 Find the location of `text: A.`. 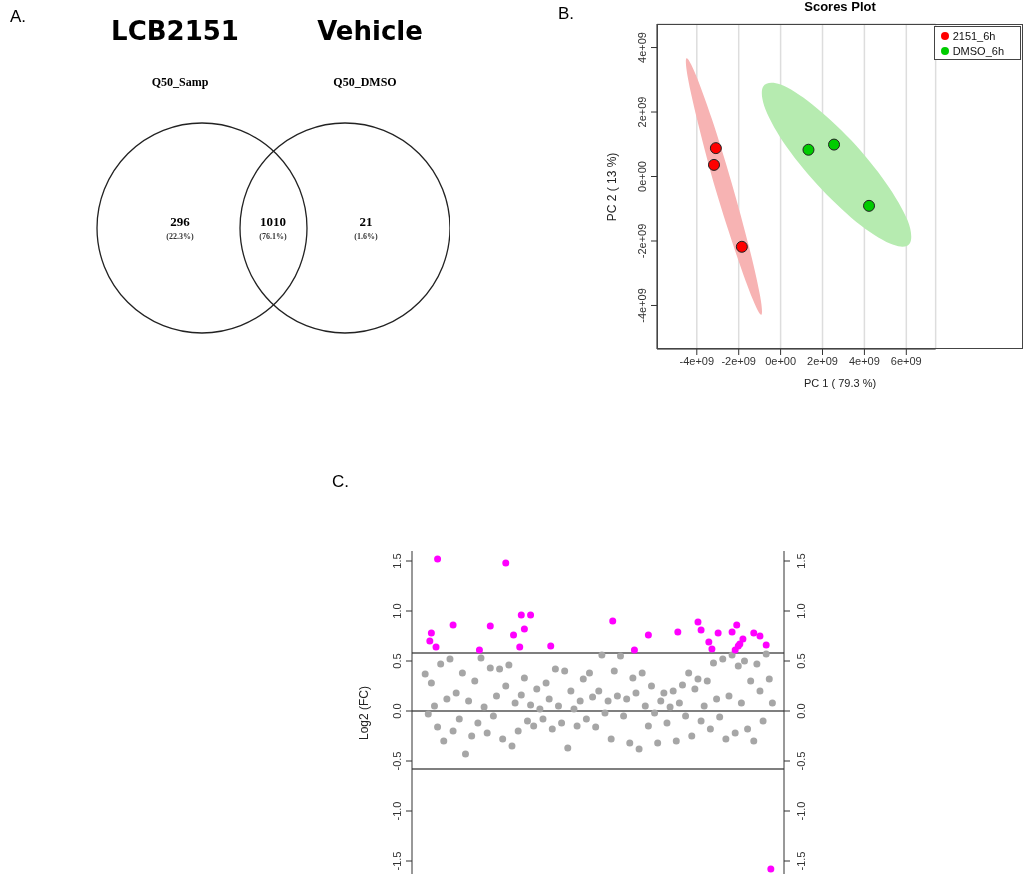

text: A. is located at coordinates (18, 16).